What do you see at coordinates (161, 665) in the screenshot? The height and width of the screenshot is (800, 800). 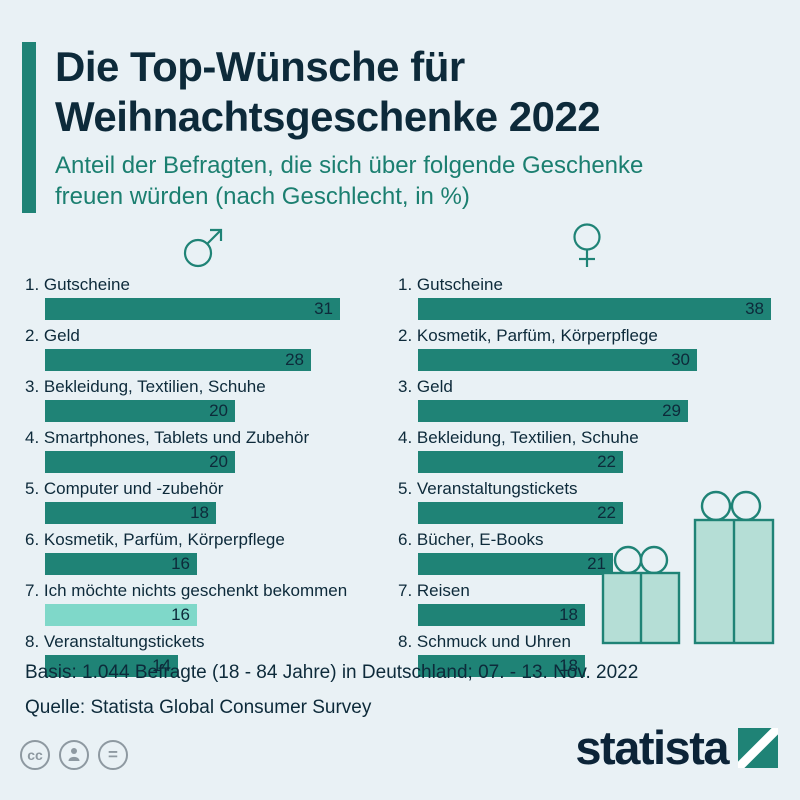 I see `item-value: 14` at bounding box center [161, 665].